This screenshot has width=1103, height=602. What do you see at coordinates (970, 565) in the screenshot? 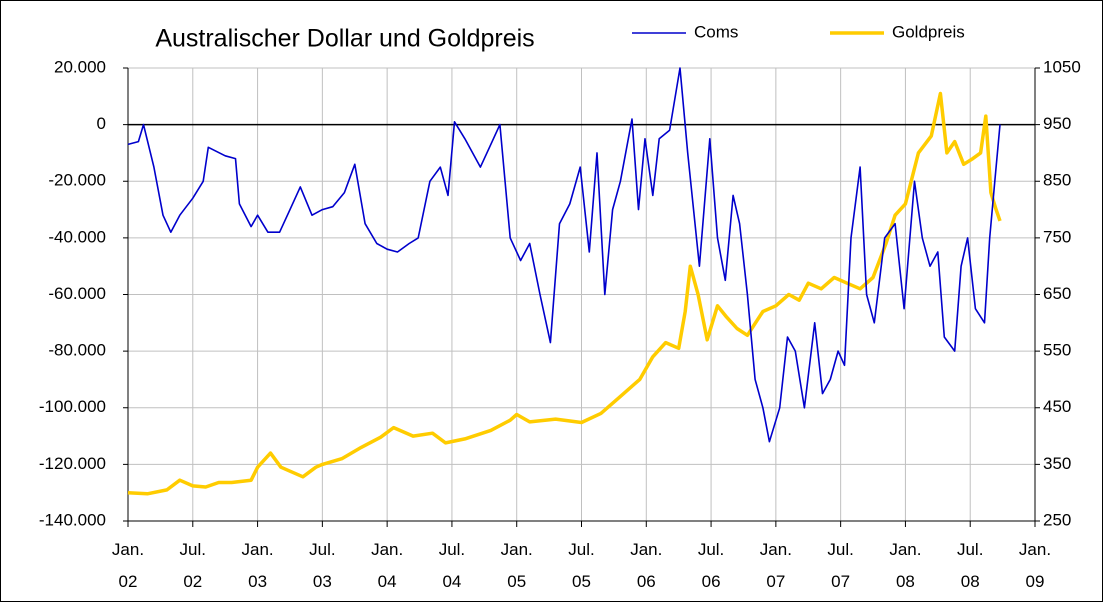
I see `x-tick-label: Jul. 08` at bounding box center [970, 565].